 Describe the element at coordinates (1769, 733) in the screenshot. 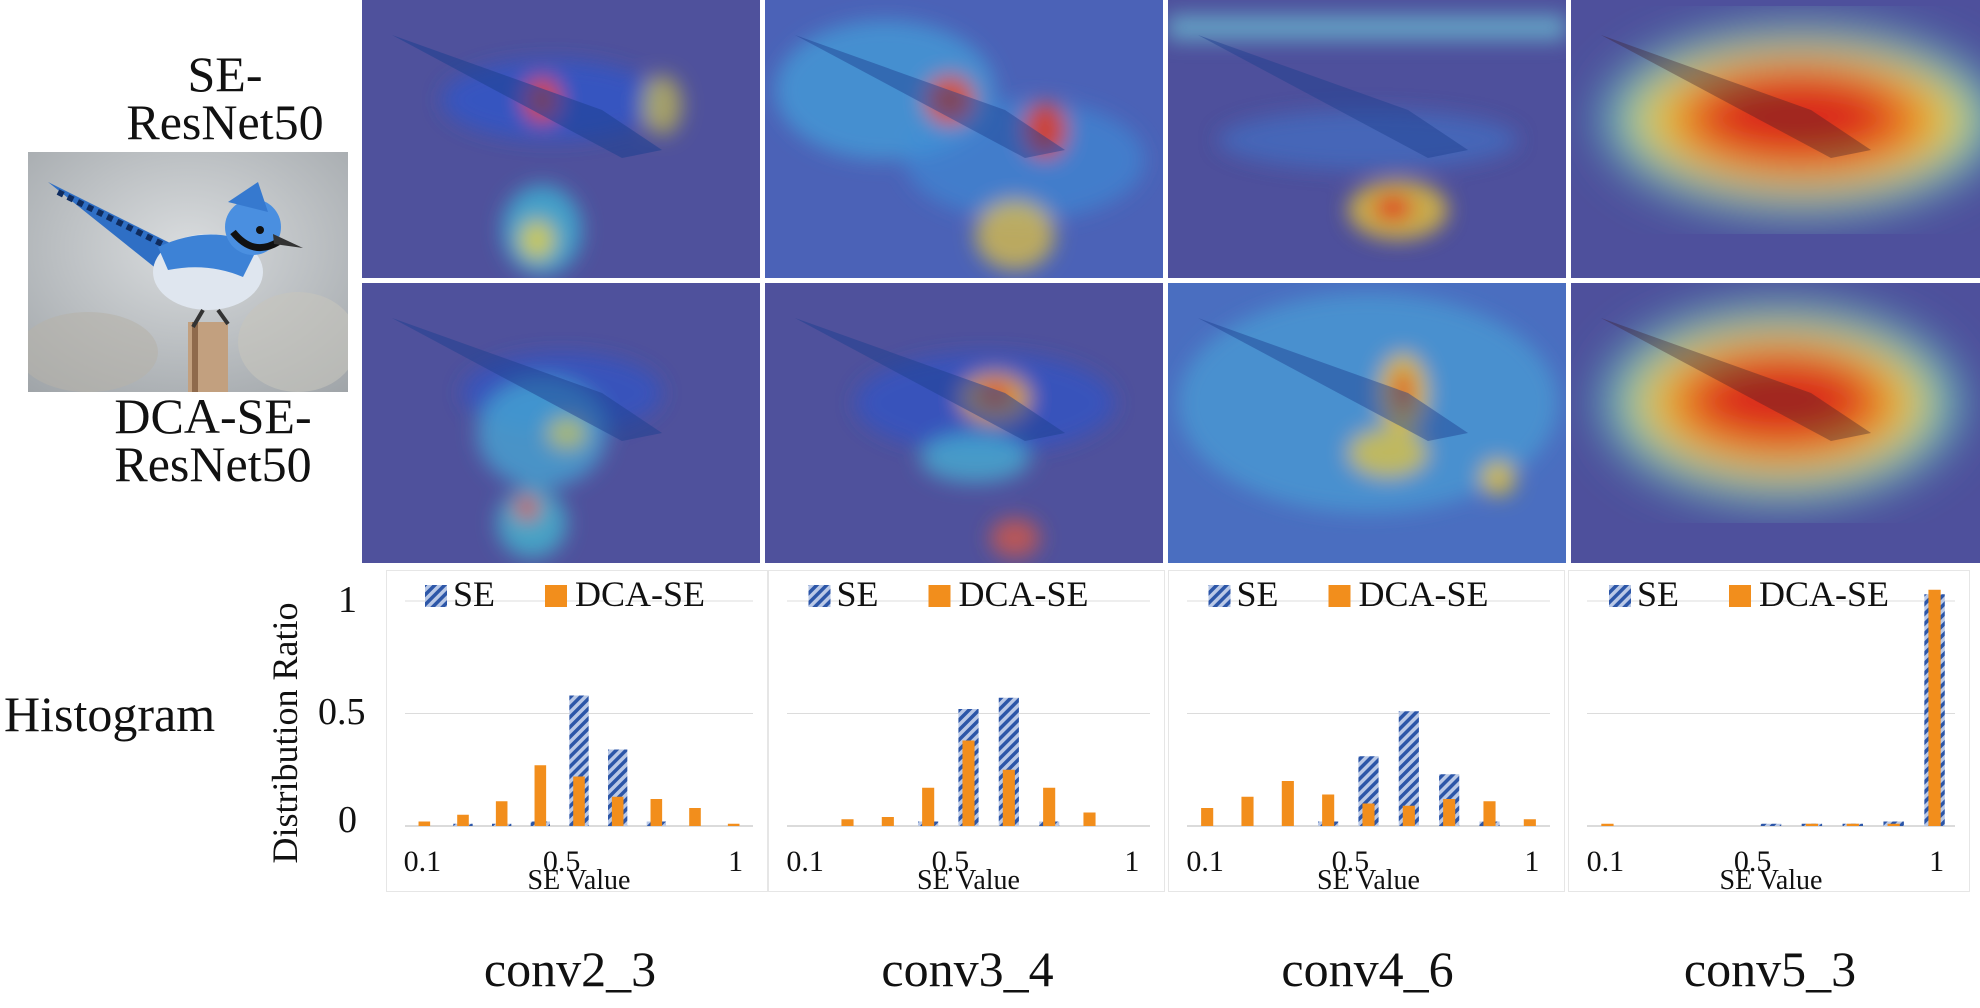

I see `histogram-panel-conv5_3: SE DCA-SE 0.1 0.5 1 SE Value` at that location.